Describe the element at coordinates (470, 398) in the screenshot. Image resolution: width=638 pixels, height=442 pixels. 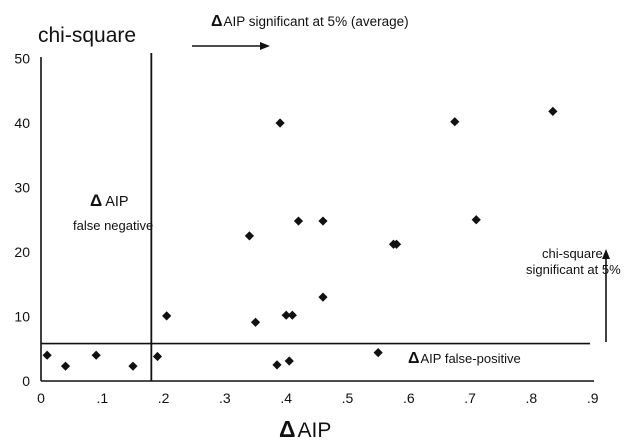
I see `x-tick-label: .7` at that location.